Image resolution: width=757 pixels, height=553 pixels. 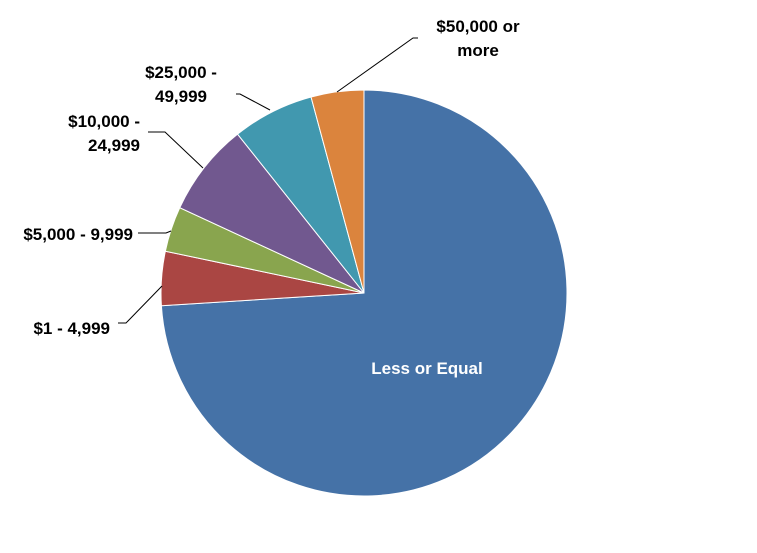 I want to click on data-label-10-000-24-999: $10,000 - 24,999, so click(x=104, y=133).